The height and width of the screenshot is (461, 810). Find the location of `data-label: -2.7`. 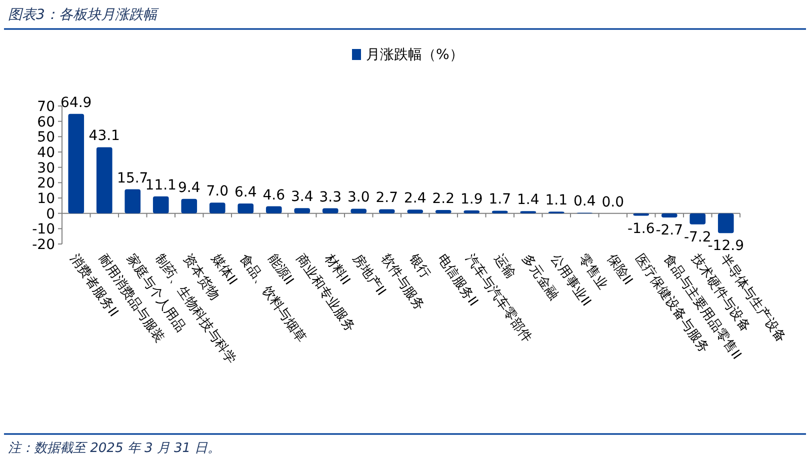

data-label: -2.7 is located at coordinates (670, 230).